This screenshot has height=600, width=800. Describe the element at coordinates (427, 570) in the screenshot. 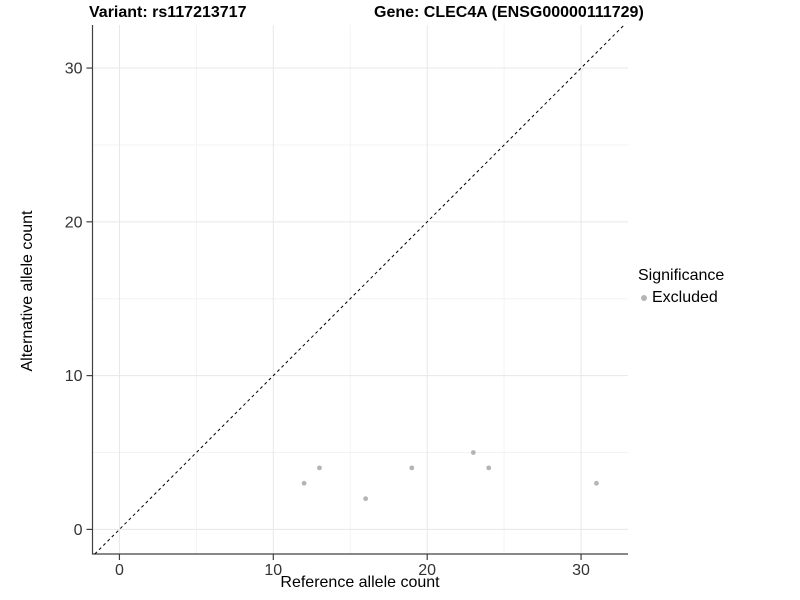

I see `x-tick-label: 20` at that location.